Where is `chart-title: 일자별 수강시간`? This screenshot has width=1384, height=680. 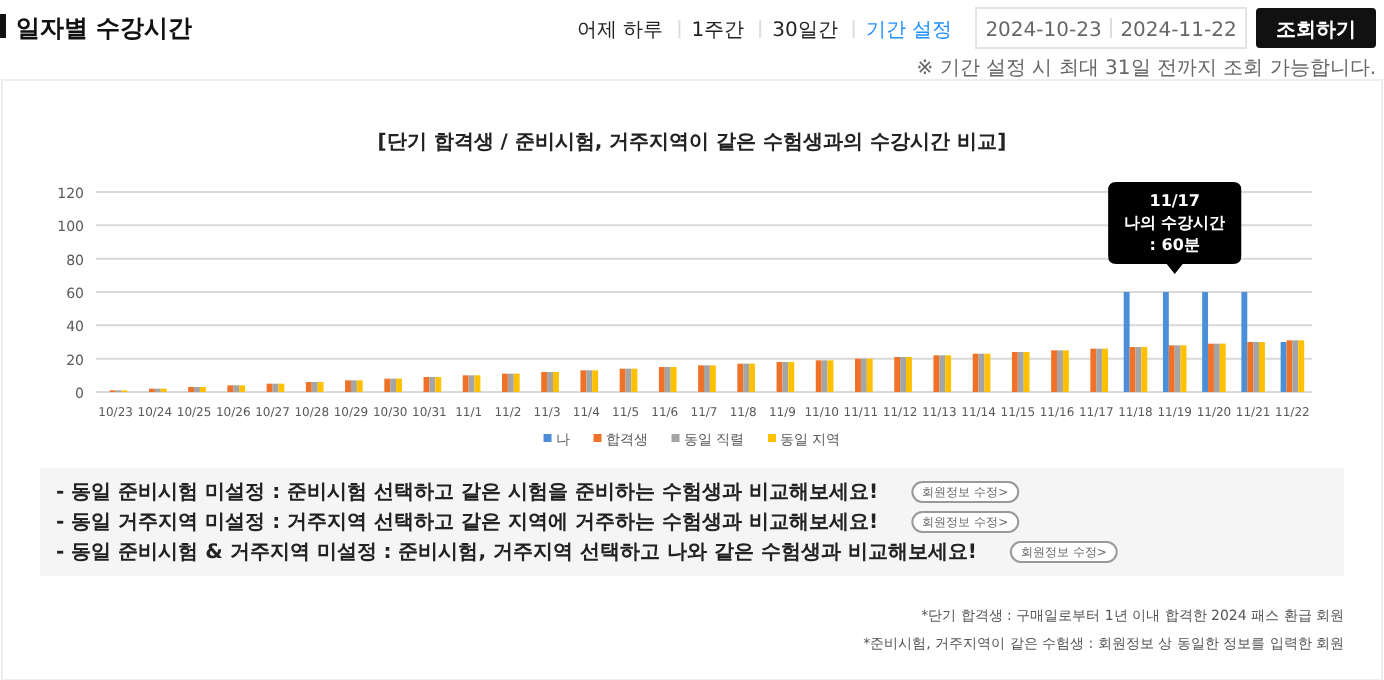 chart-title: 일자별 수강시간 is located at coordinates (104, 28).